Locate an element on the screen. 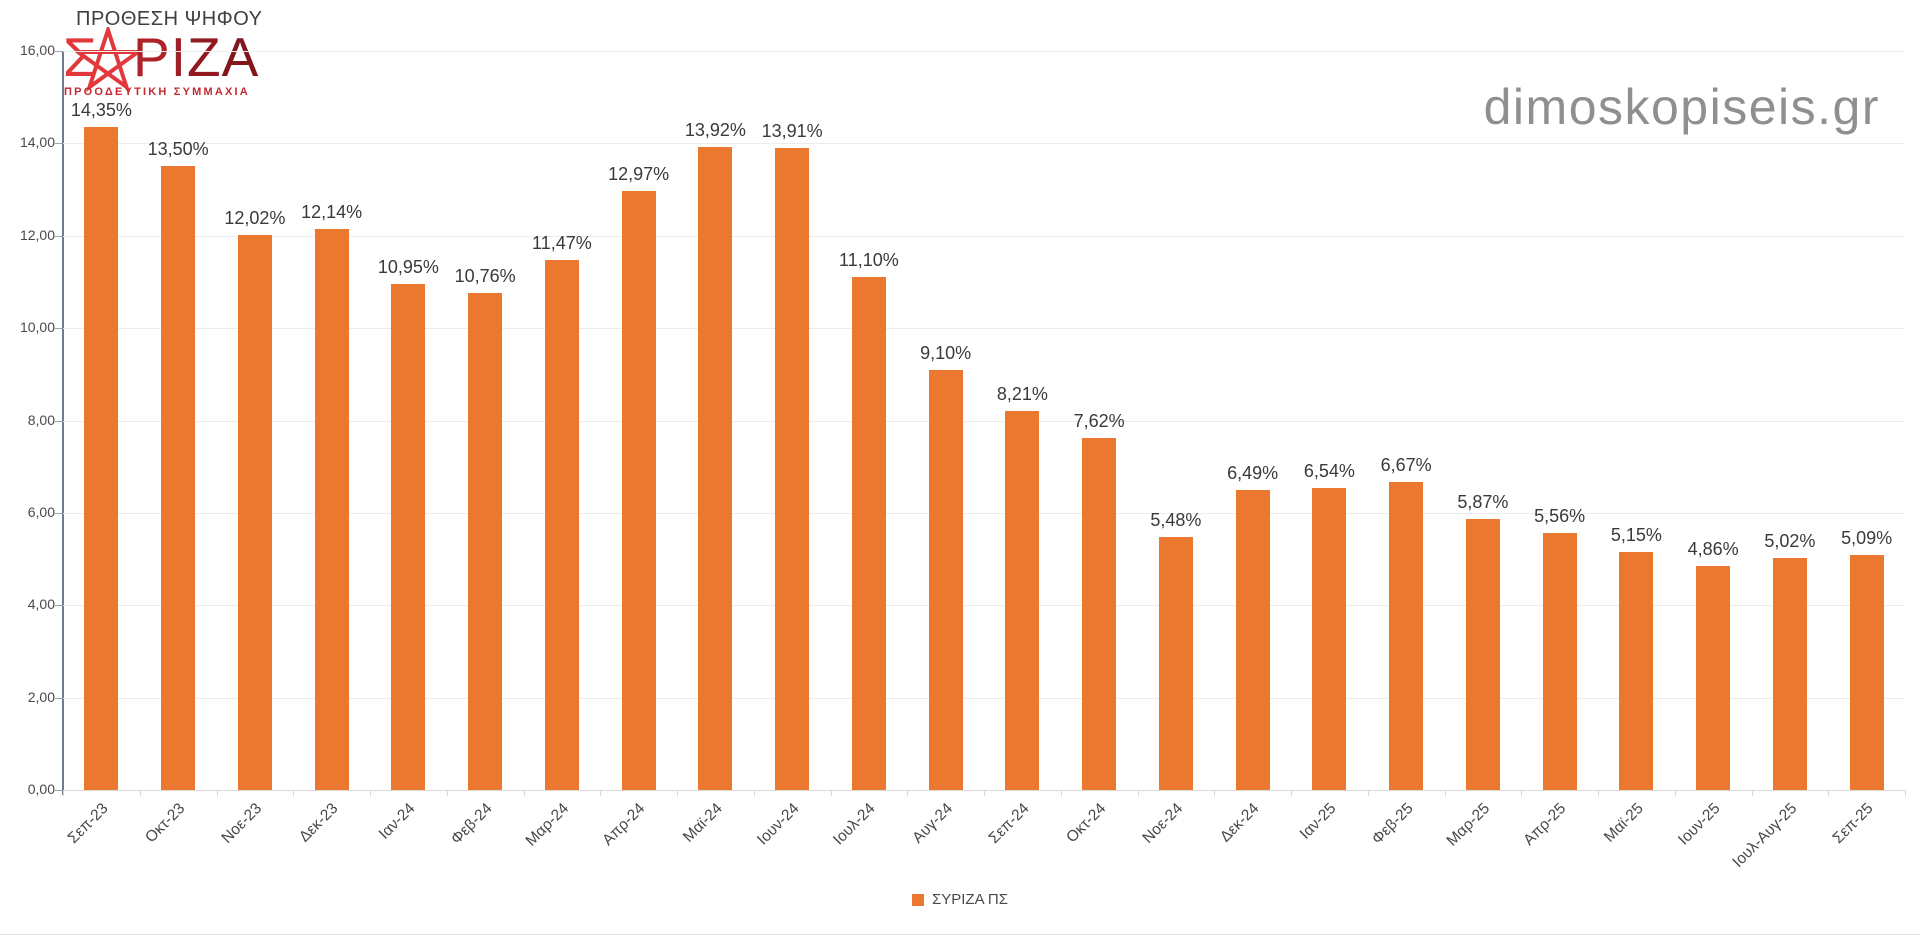  y-axis-line is located at coordinates (63, 423).